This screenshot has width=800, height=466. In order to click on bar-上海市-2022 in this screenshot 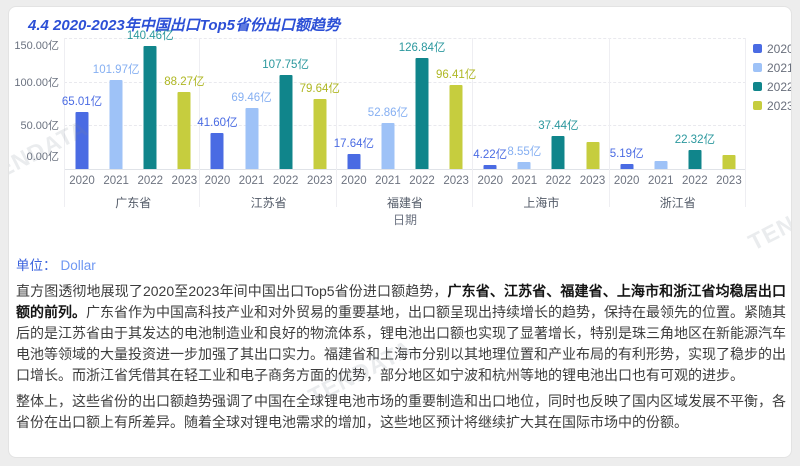, I will do `click(558, 152)`.